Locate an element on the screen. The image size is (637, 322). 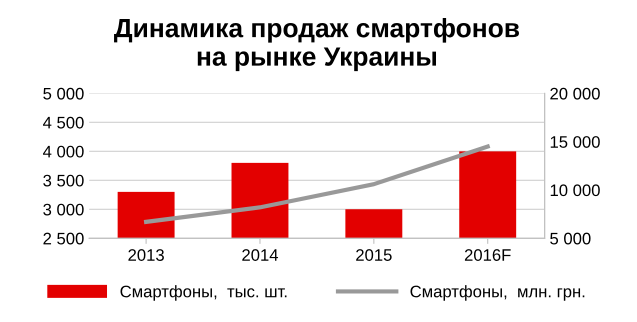
x-tick-label: 2015 is located at coordinates (374, 255).